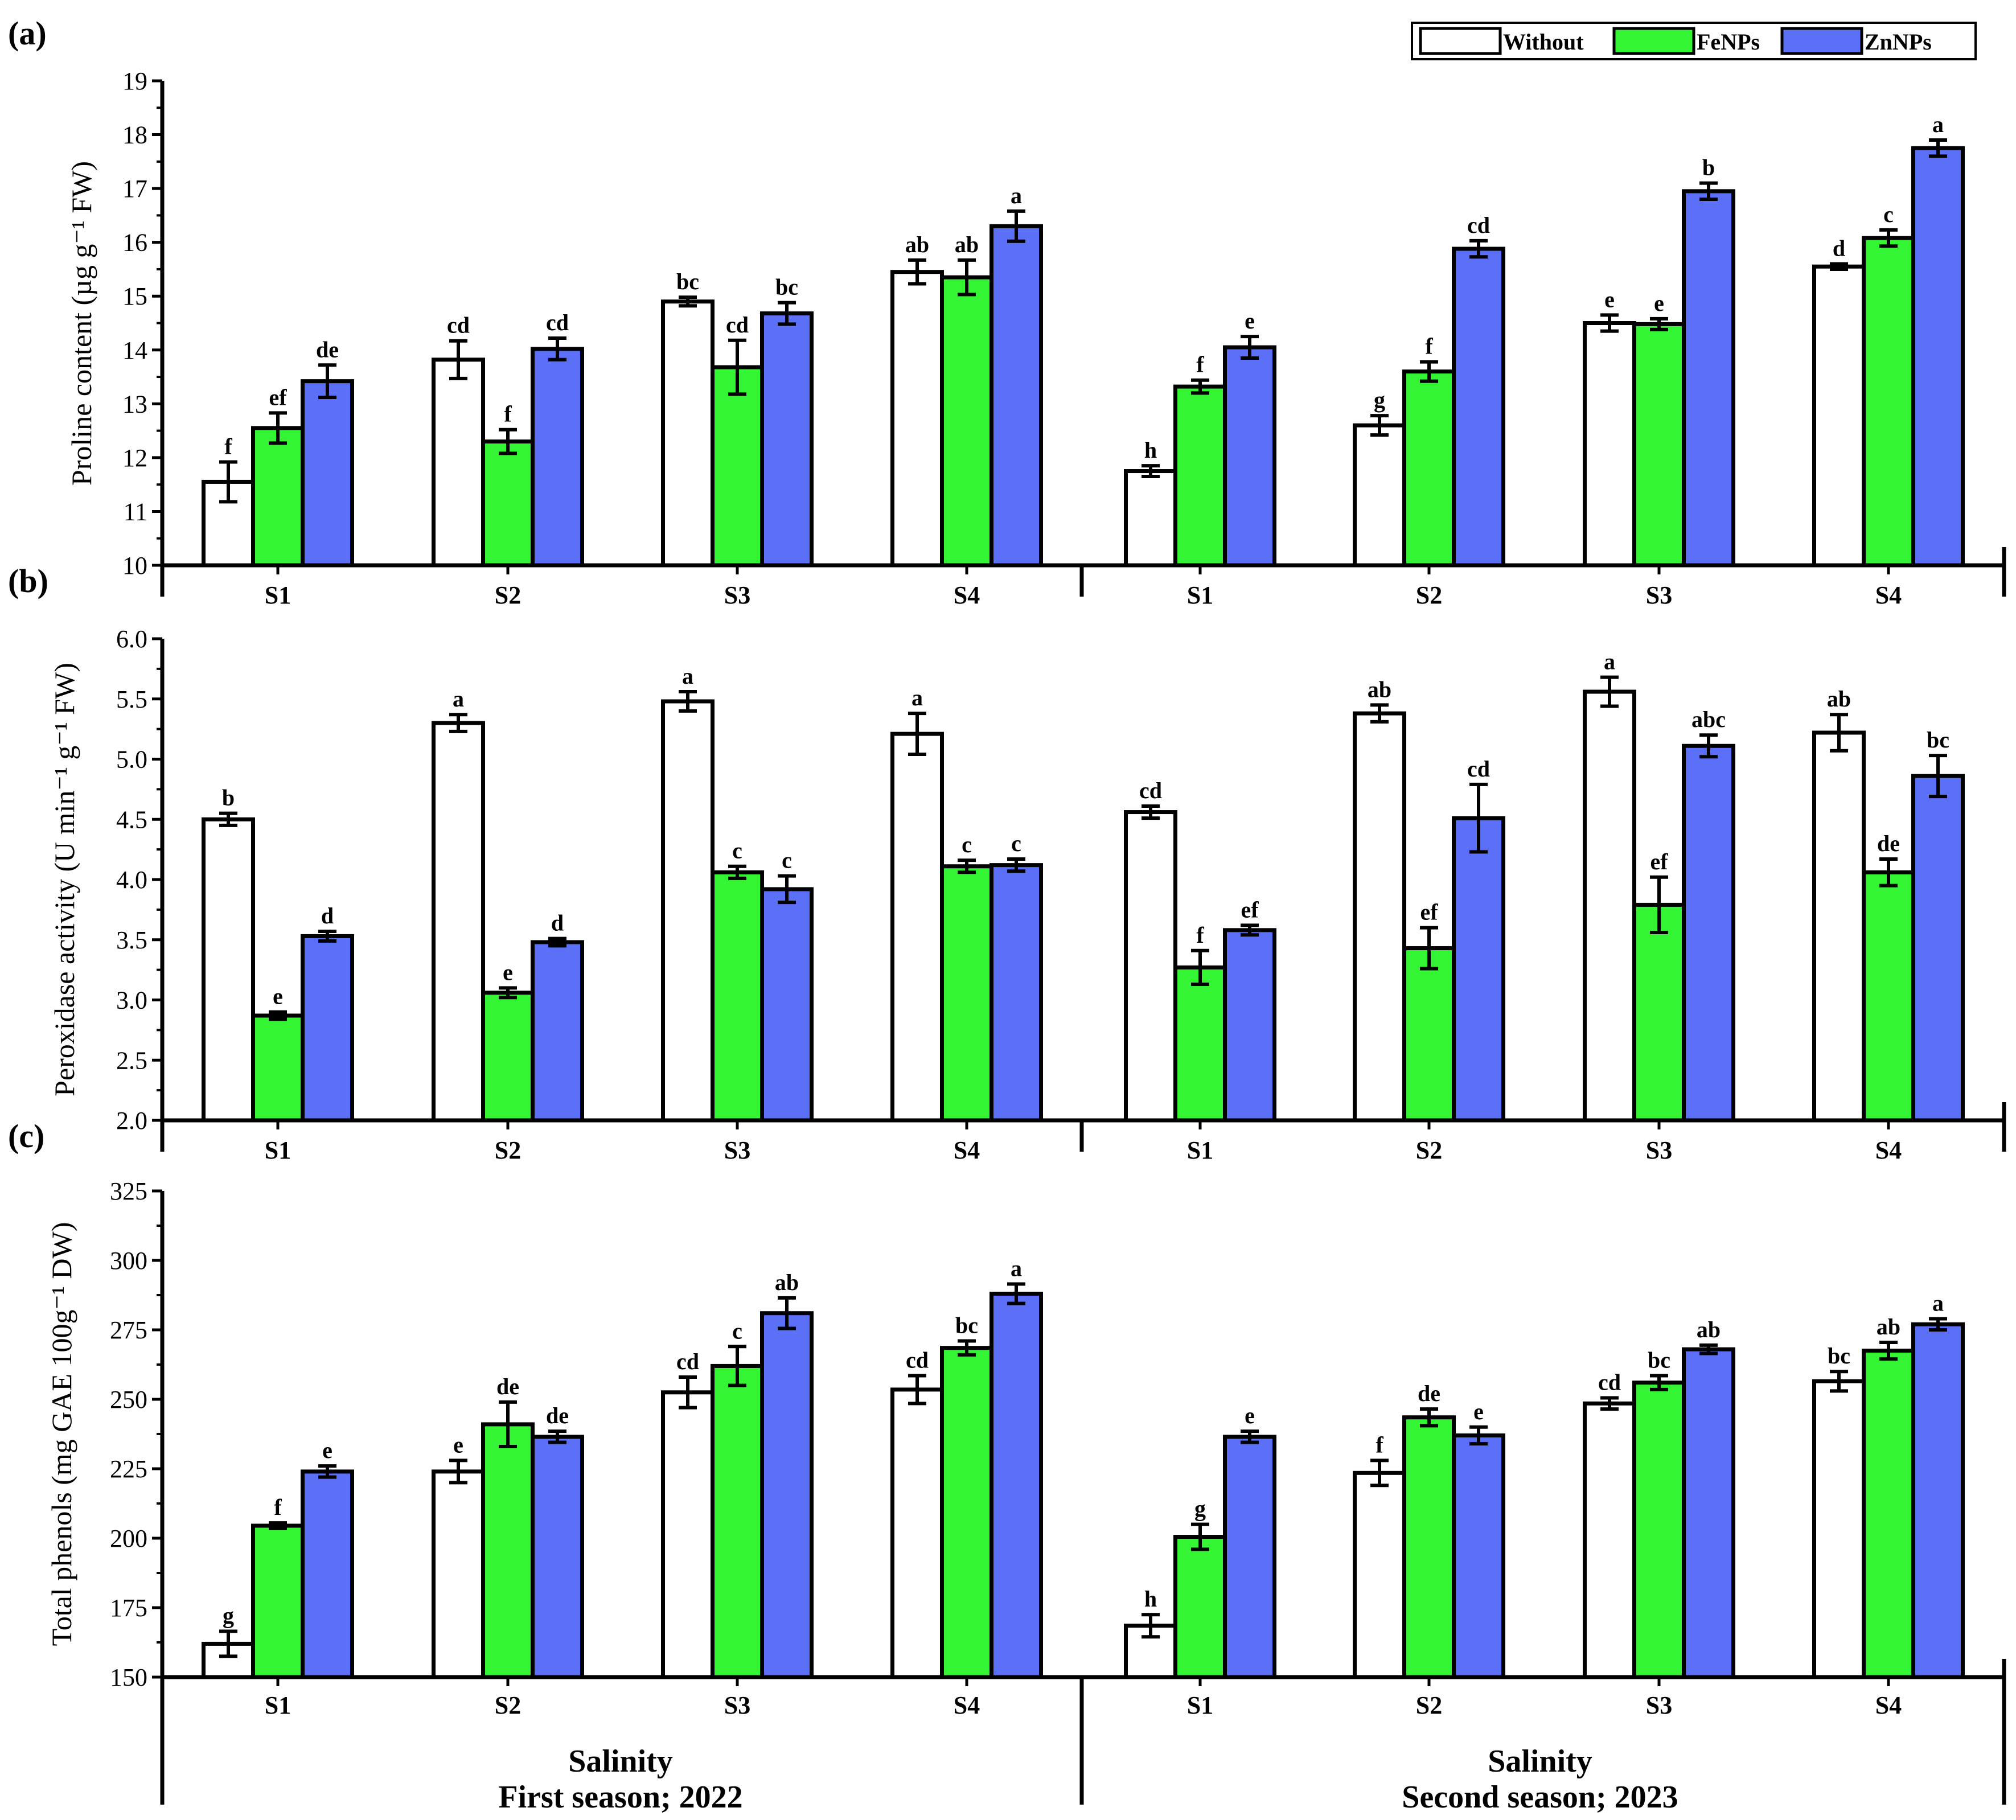 Image resolution: width=2016 pixels, height=1820 pixels. Describe the element at coordinates (1654, 41) in the screenshot. I see `legend-swatch-fenps` at that location.